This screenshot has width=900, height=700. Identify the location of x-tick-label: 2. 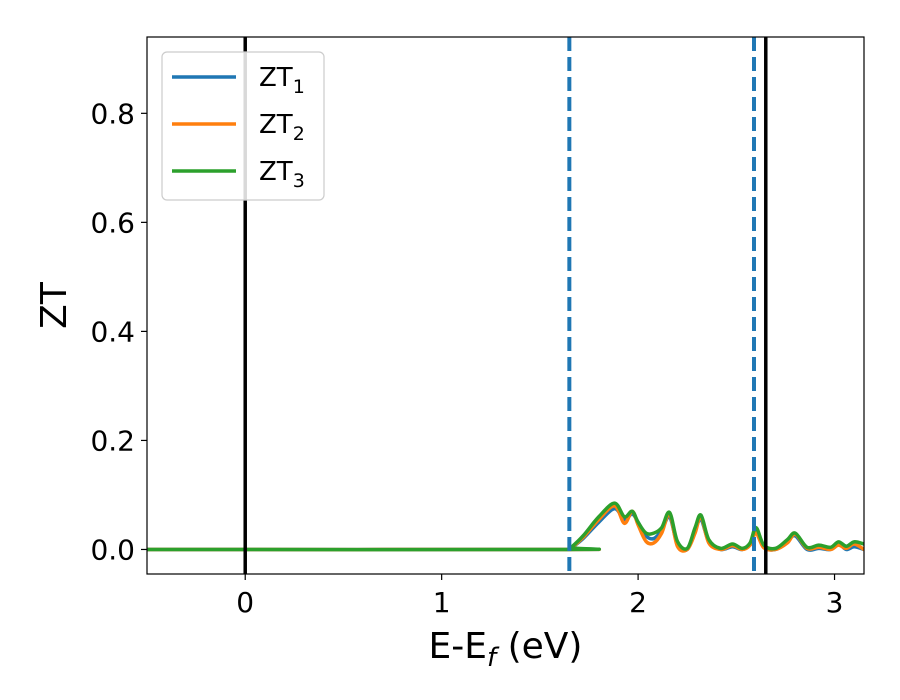
(638, 602).